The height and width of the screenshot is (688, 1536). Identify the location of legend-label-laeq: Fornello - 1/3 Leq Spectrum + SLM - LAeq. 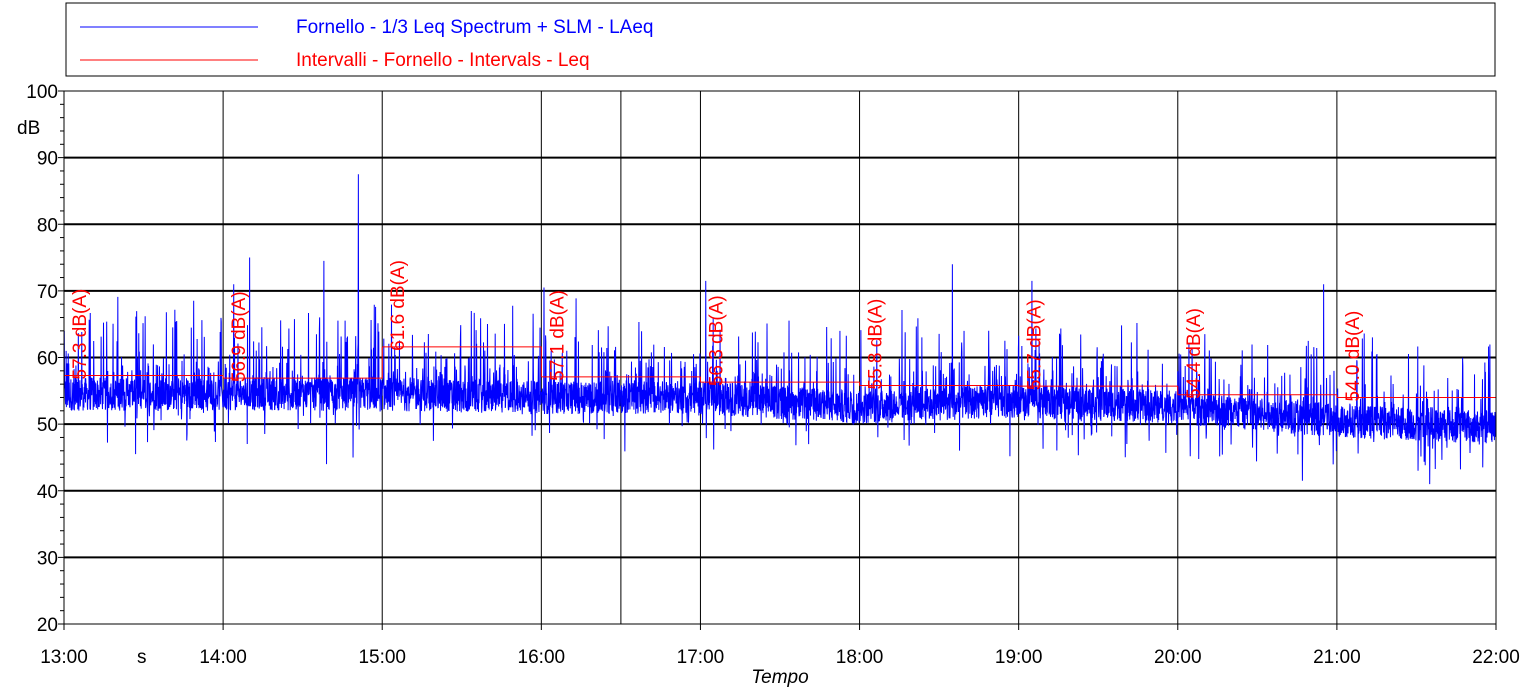
(474, 27).